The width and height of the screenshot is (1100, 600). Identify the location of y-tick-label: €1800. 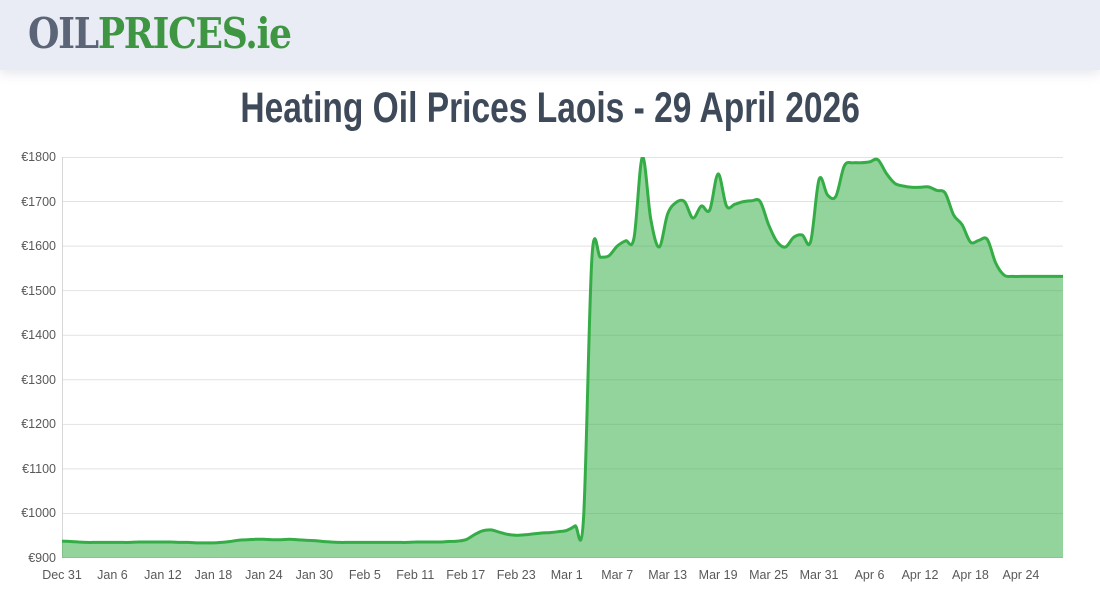
(38, 157).